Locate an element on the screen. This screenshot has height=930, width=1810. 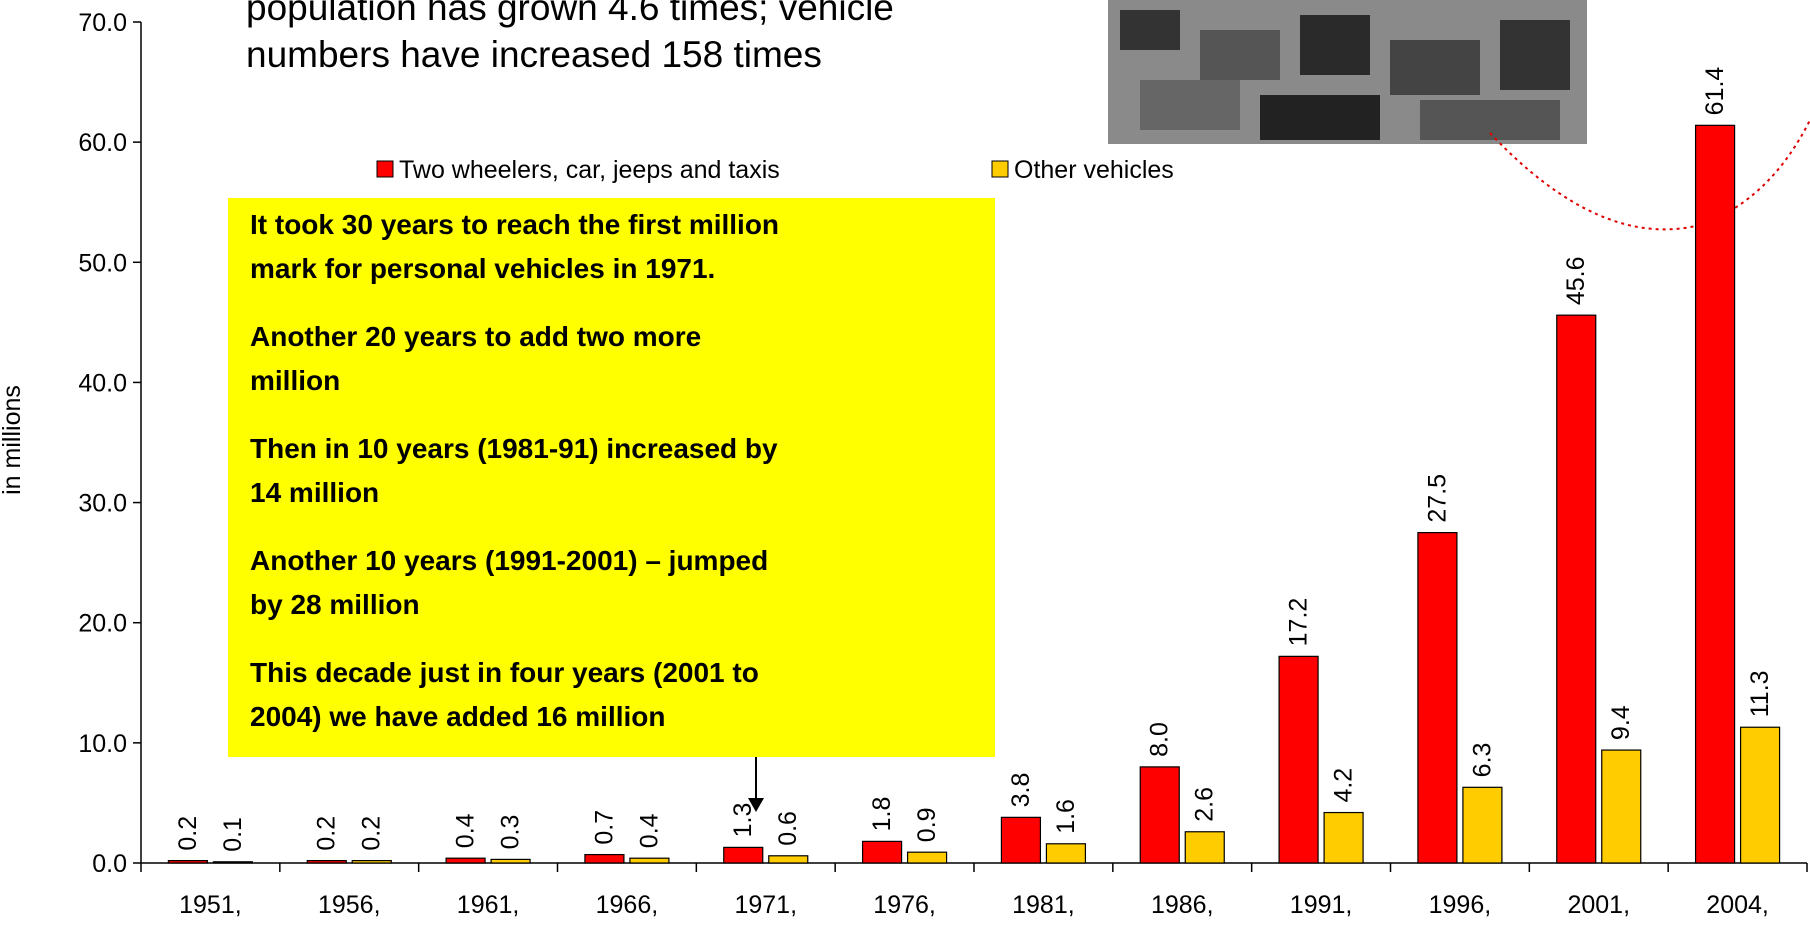
note-text: 14 million is located at coordinates (314, 492).